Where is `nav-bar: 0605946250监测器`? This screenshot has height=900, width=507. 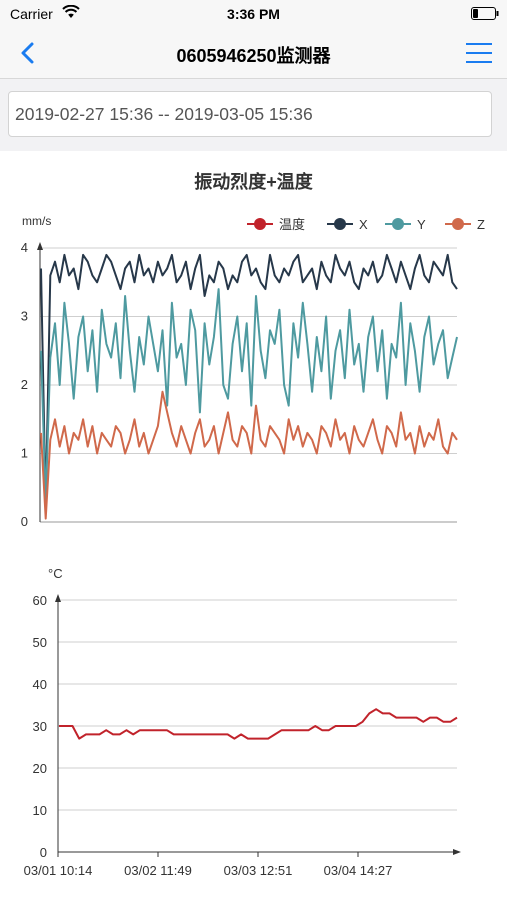 nav-bar: 0605946250监测器 is located at coordinates (253, 53).